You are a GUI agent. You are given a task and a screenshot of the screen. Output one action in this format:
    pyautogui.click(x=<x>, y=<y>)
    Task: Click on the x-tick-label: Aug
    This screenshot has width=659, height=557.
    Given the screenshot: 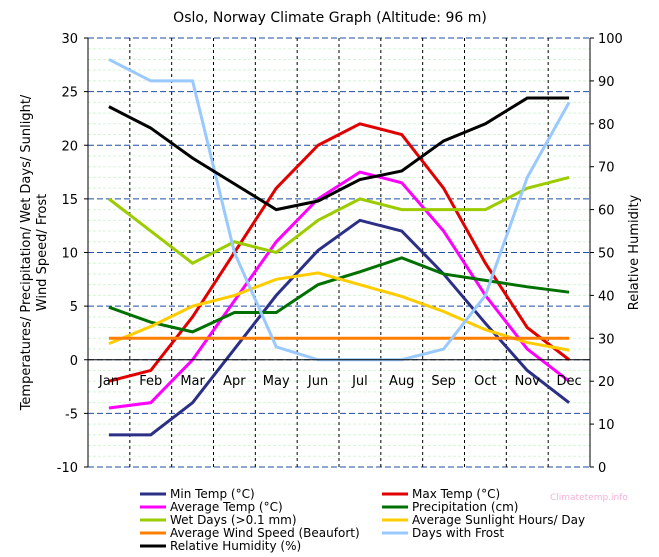 What is the action you would take?
    pyautogui.click(x=401, y=381)
    